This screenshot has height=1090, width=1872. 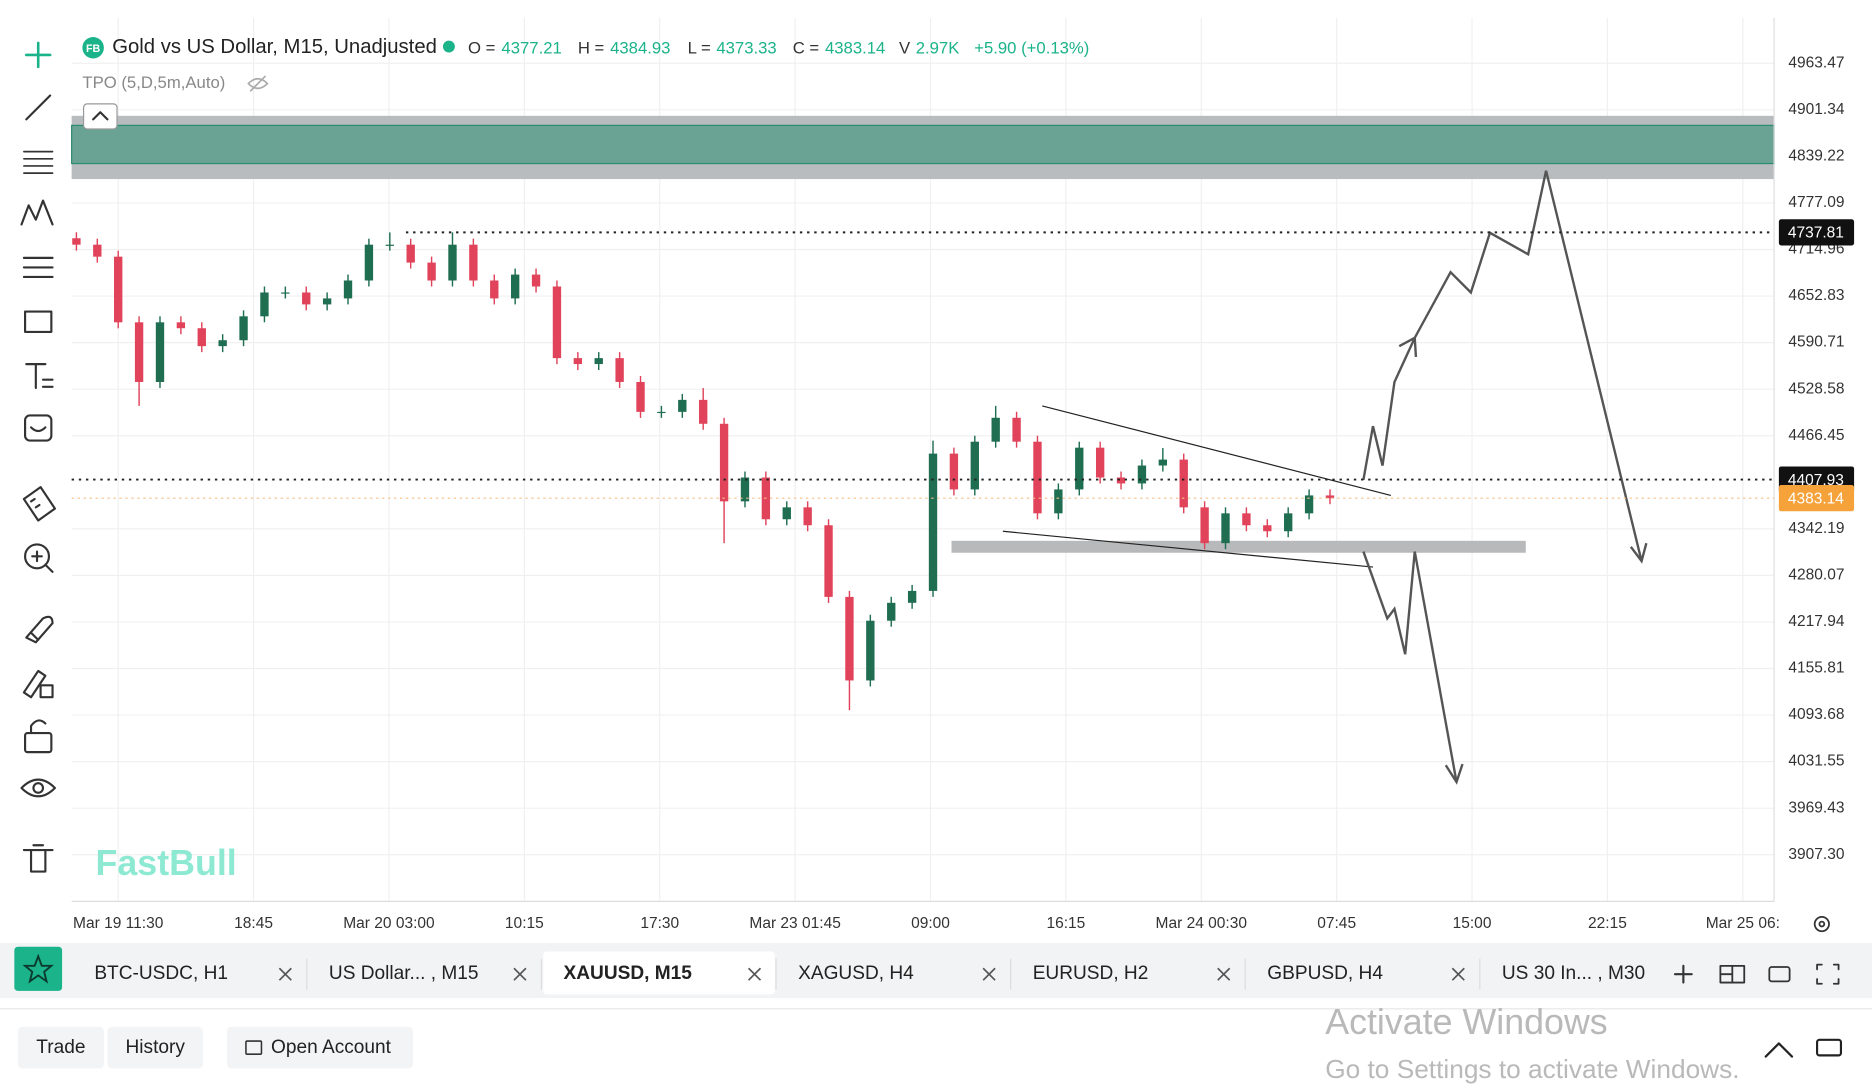 What do you see at coordinates (1607, 923) in the screenshot?
I see `x-tick-label: 22:15` at bounding box center [1607, 923].